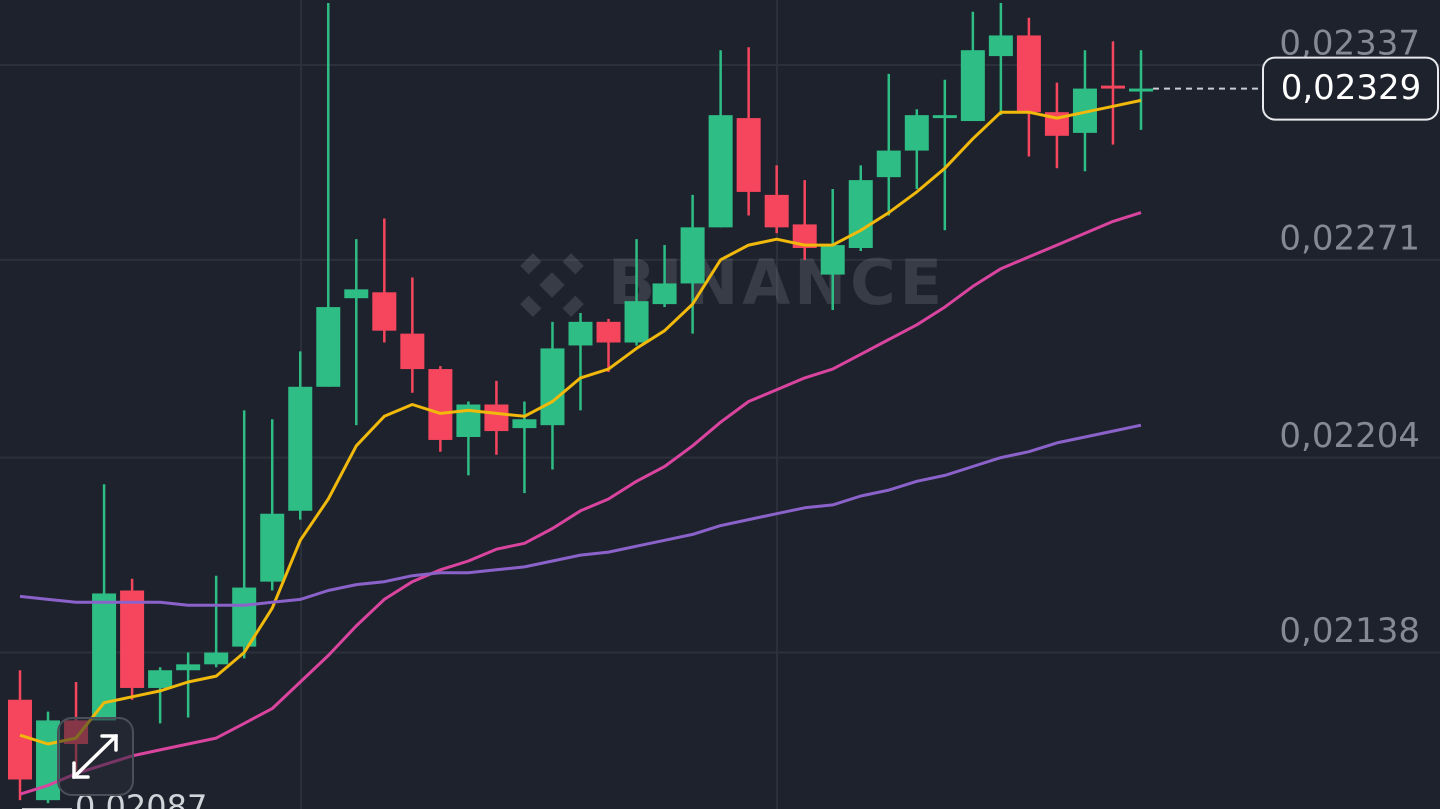 The width and height of the screenshot is (1440, 809). I want to click on y-tick-label: 0,02271, so click(1349, 238).